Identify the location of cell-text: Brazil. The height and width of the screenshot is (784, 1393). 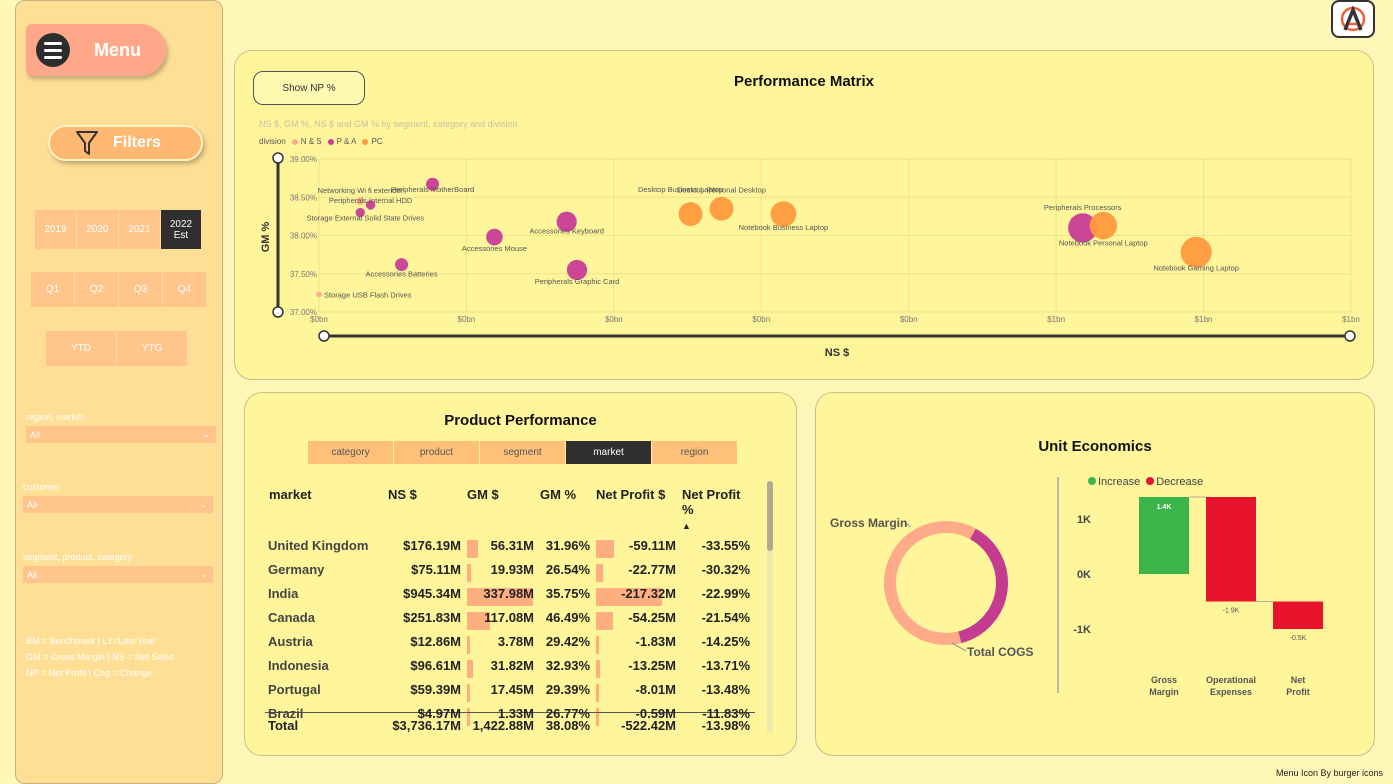
(286, 713).